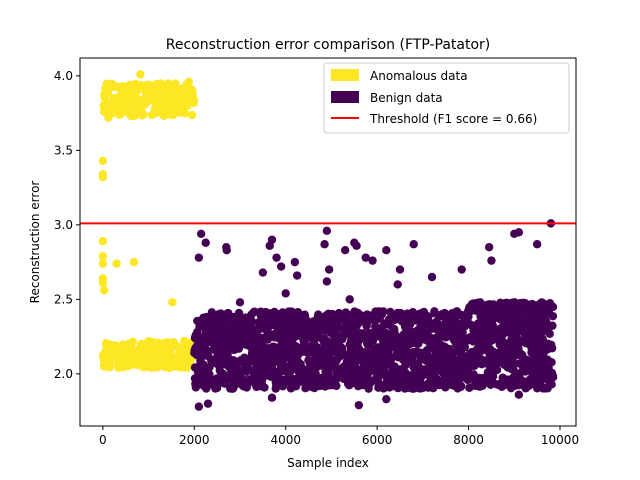  I want to click on x-axis-title: Sample index, so click(328, 463).